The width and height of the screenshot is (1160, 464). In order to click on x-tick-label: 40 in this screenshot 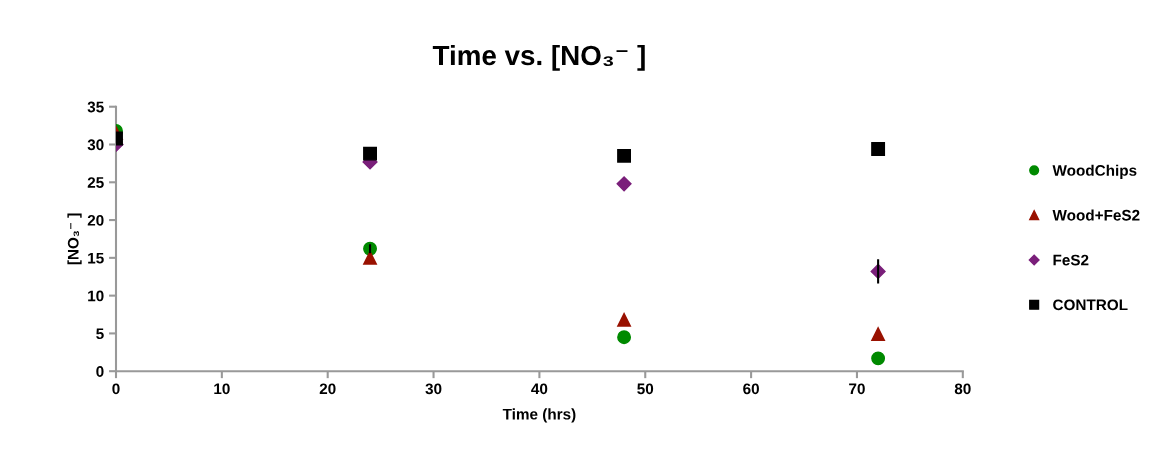, I will do `click(539, 389)`.